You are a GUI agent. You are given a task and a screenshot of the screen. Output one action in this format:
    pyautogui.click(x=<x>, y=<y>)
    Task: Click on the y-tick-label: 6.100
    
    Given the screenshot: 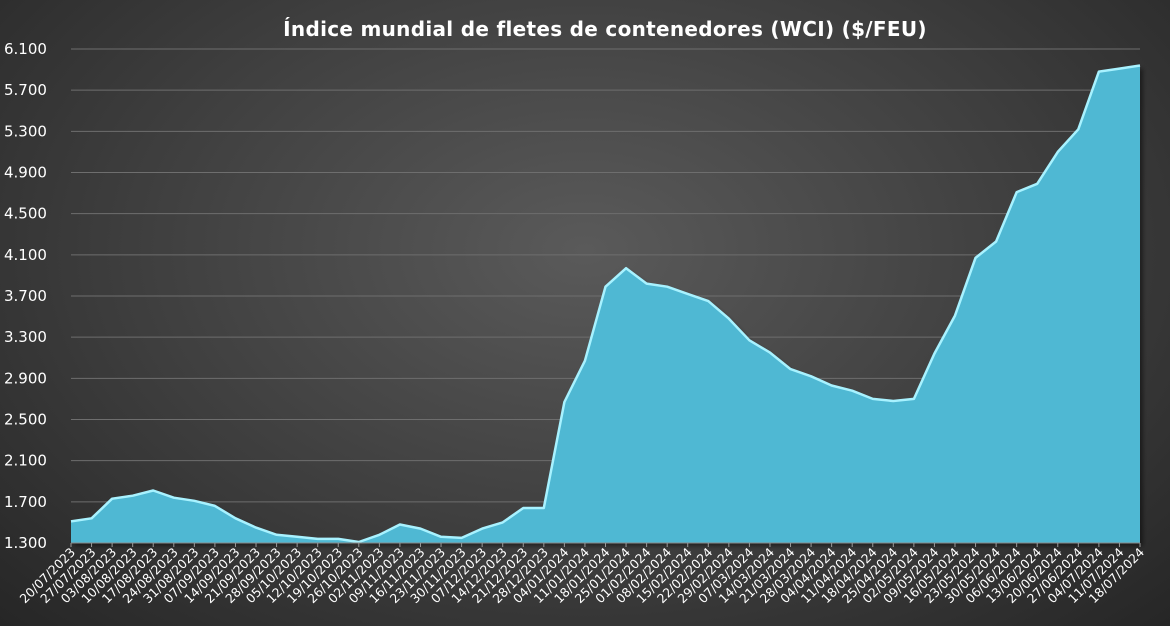 What is the action you would take?
    pyautogui.click(x=25, y=49)
    